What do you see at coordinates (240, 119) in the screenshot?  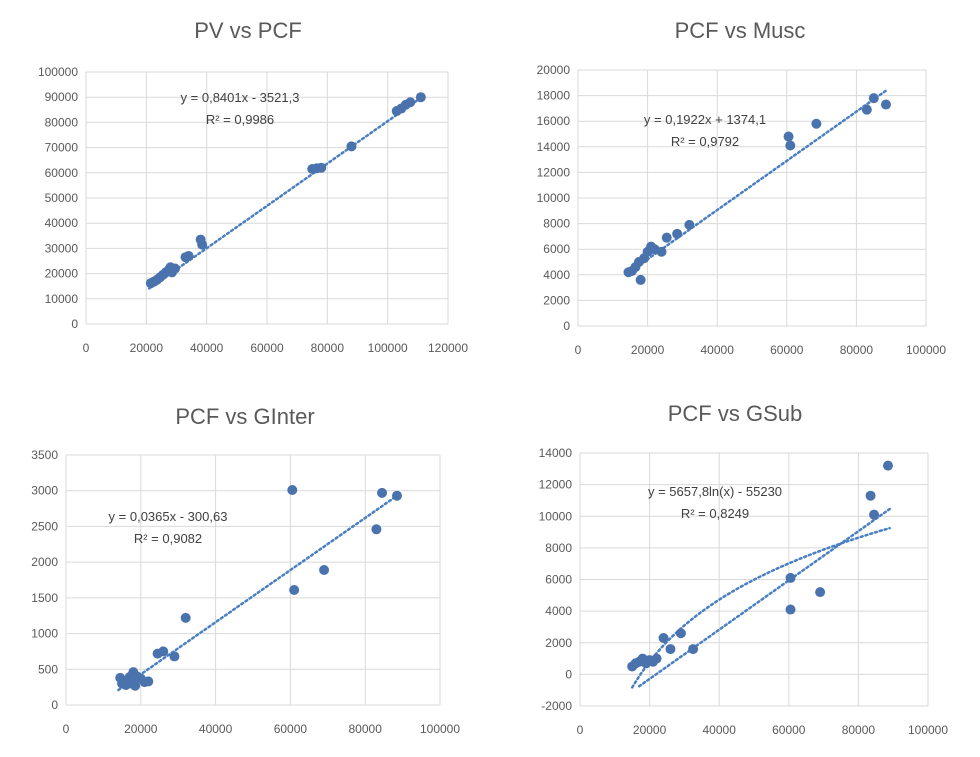 I see `trendline-r-squared: R² = 0,9986` at bounding box center [240, 119].